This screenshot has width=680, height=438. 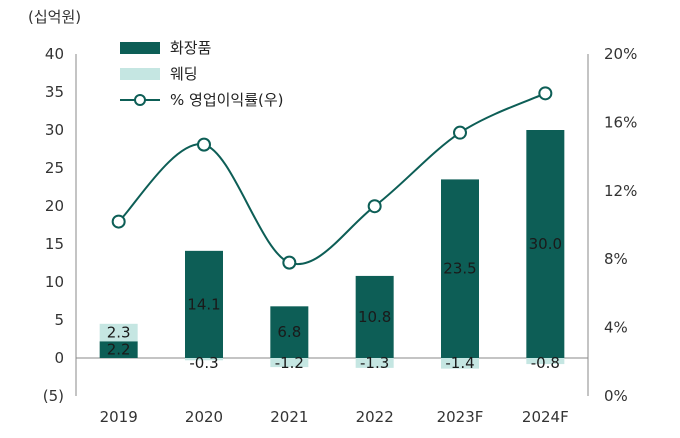 What do you see at coordinates (140, 48) in the screenshot?
I see `legend-swatch-cosmetics` at bounding box center [140, 48].